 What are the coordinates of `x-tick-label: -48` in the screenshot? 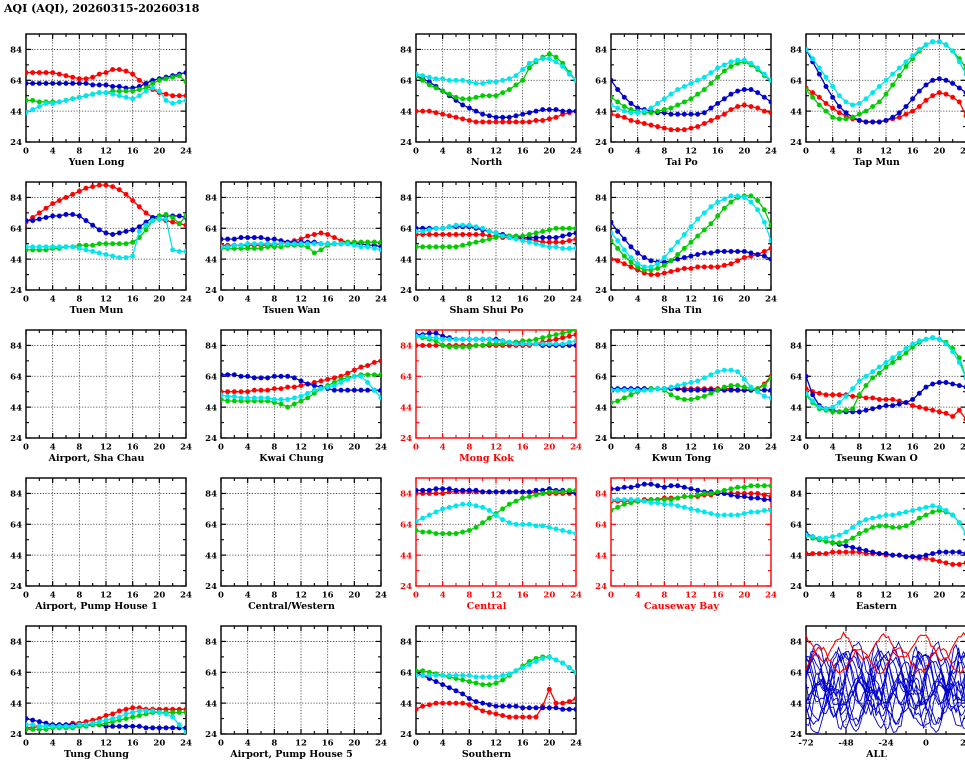 It's located at (845, 744).